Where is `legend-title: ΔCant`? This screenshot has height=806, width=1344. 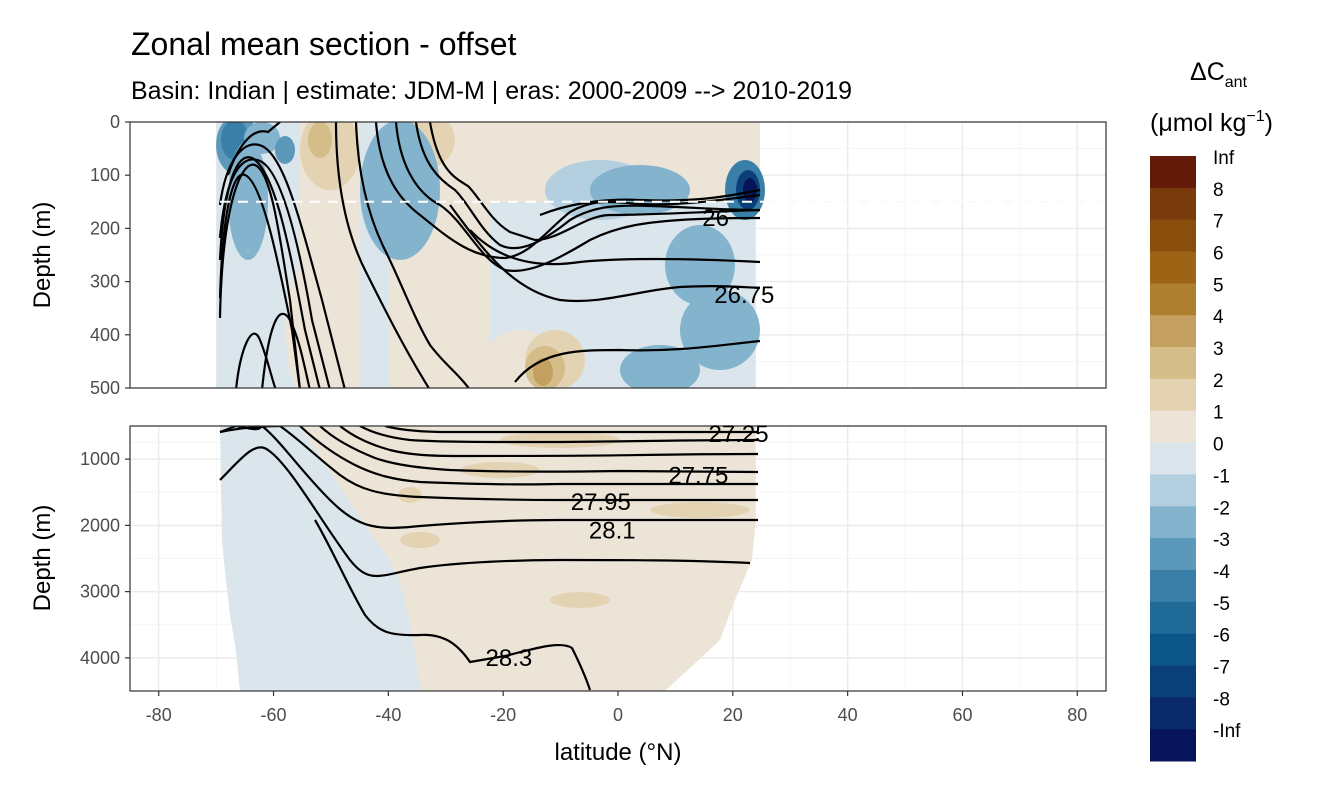 legend-title: ΔCant is located at coordinates (1219, 74).